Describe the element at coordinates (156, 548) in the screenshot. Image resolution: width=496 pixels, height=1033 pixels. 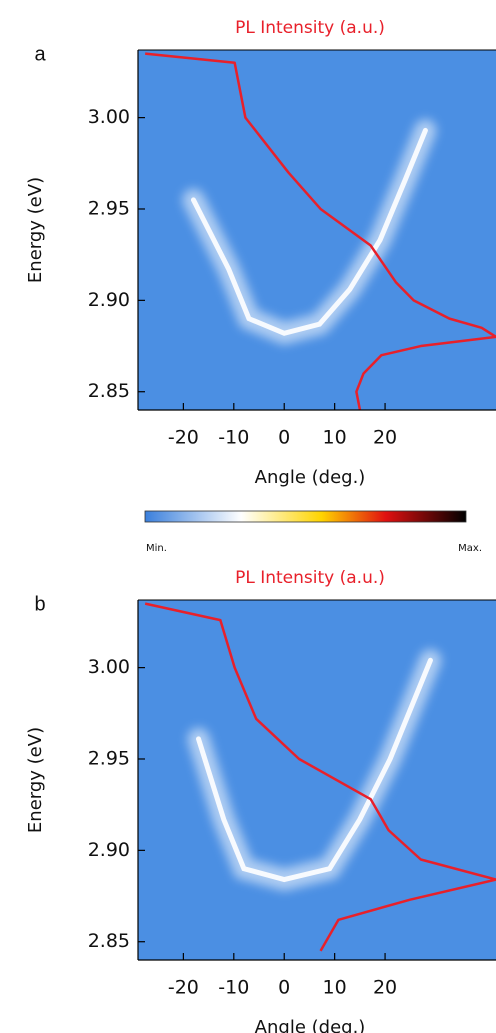
I see `colorbar-min: Min.` at that location.